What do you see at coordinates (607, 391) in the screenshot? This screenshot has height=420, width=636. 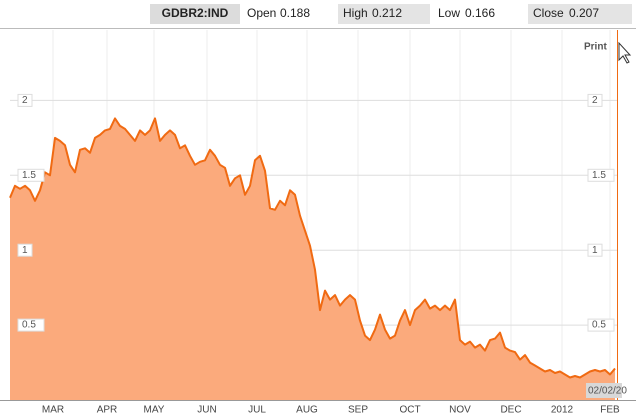 I see `date-label: 02/02/20` at bounding box center [607, 391].